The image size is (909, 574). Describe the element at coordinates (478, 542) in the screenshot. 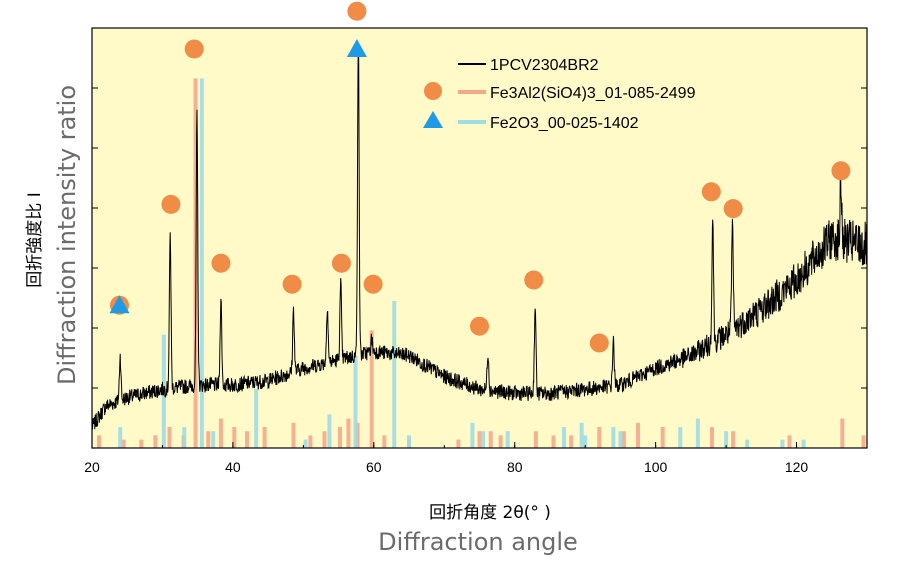

I see `x-axis-title-en: Diffraction angle` at that location.